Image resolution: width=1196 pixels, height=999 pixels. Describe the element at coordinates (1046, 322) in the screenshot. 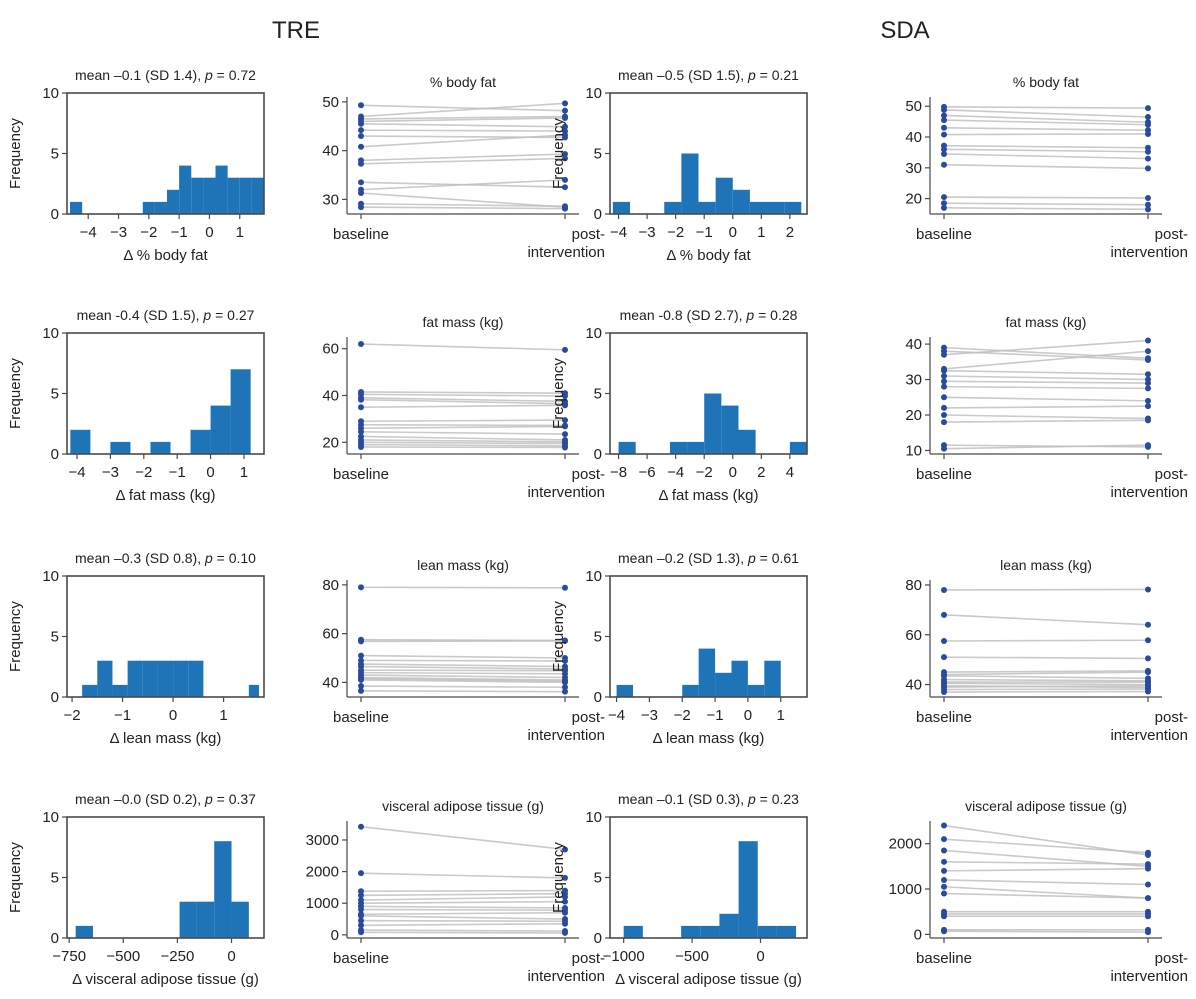

I see `panel-title: fat mass (kg)` at that location.